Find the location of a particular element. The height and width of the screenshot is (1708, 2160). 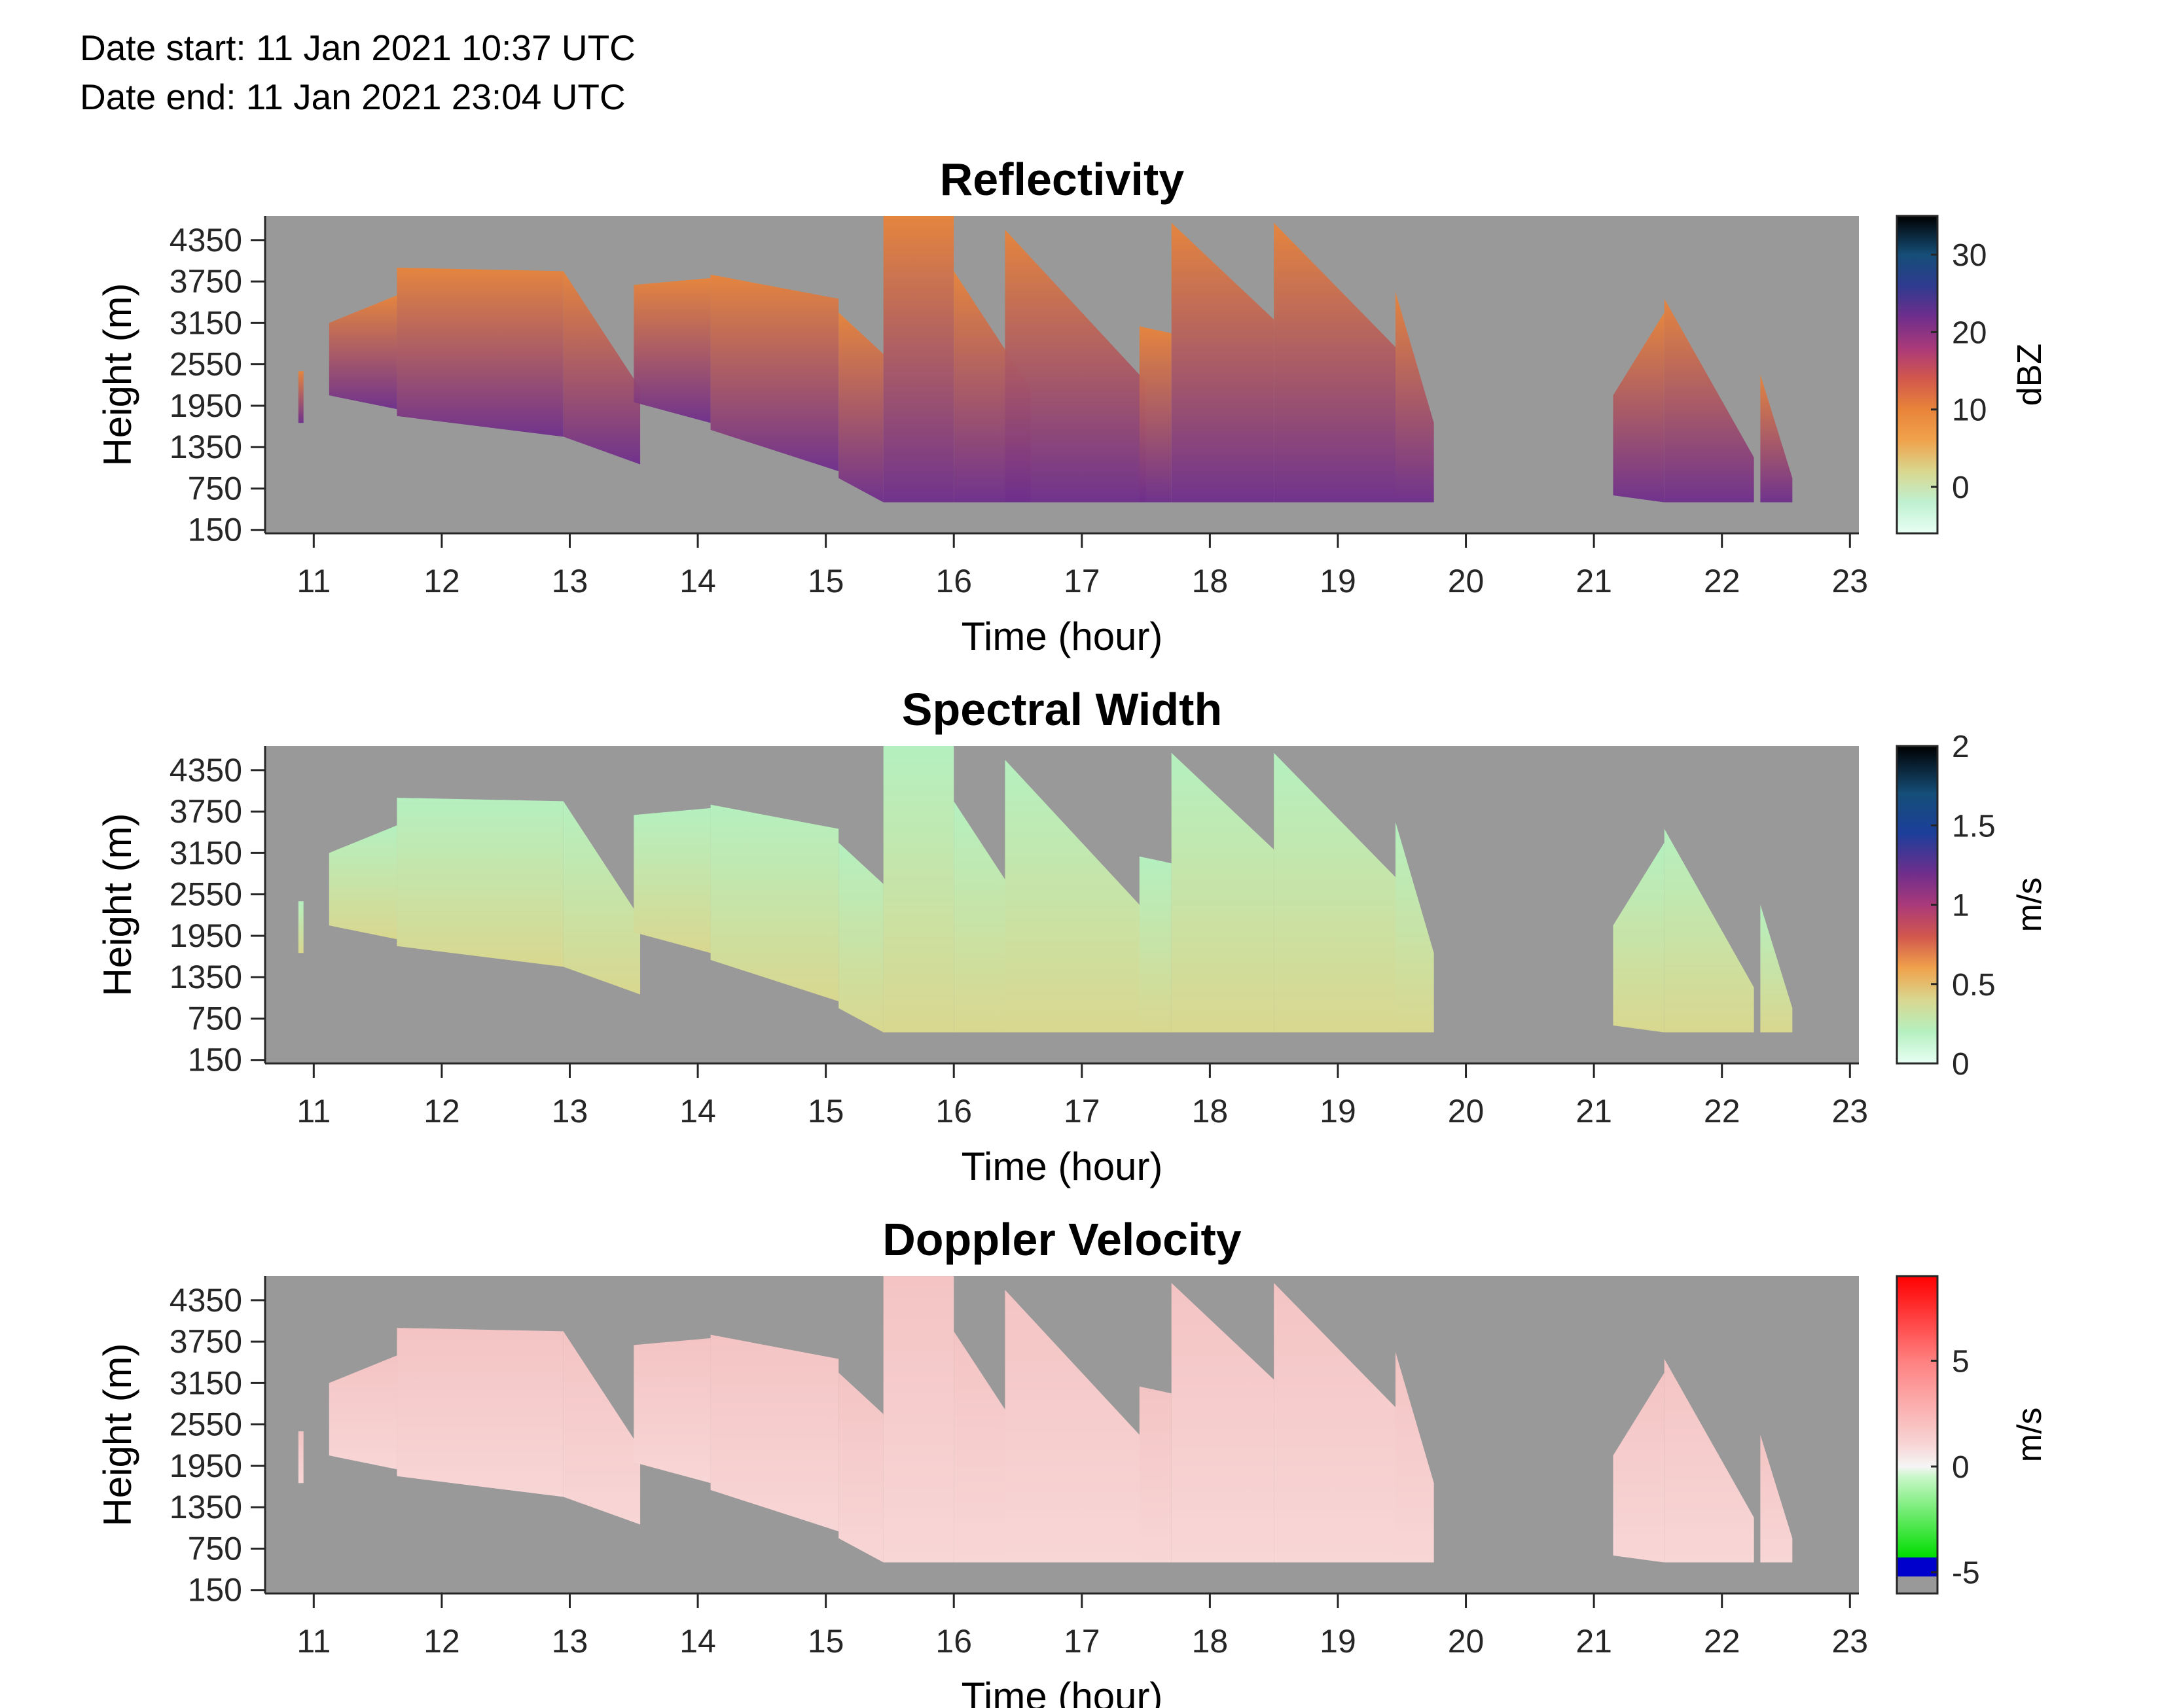

colorbar-tick-label: 20 is located at coordinates (1969, 333).